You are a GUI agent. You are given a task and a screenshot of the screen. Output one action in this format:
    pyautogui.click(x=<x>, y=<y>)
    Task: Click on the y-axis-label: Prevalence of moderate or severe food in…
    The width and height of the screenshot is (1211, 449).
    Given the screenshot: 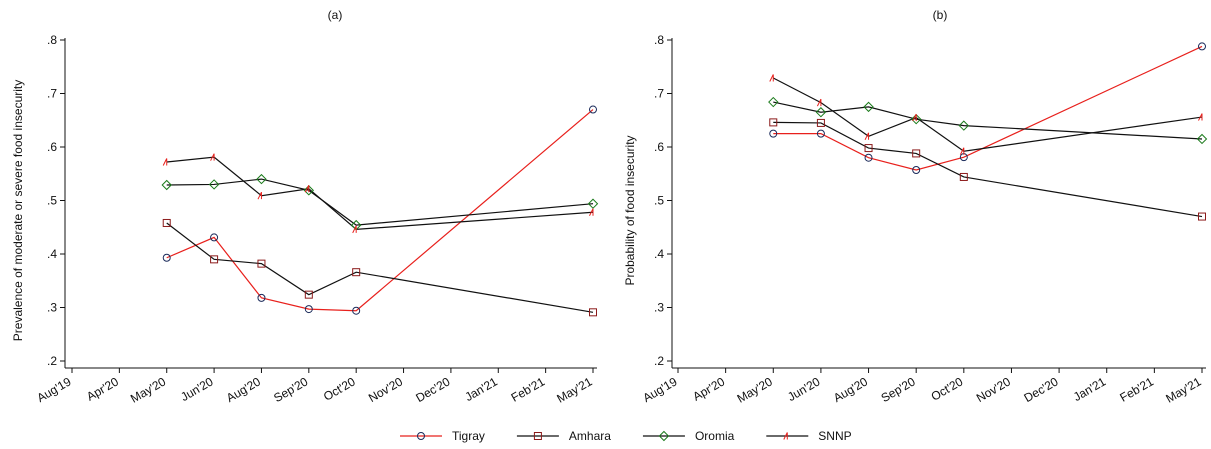 What is the action you would take?
    pyautogui.click(x=18, y=210)
    